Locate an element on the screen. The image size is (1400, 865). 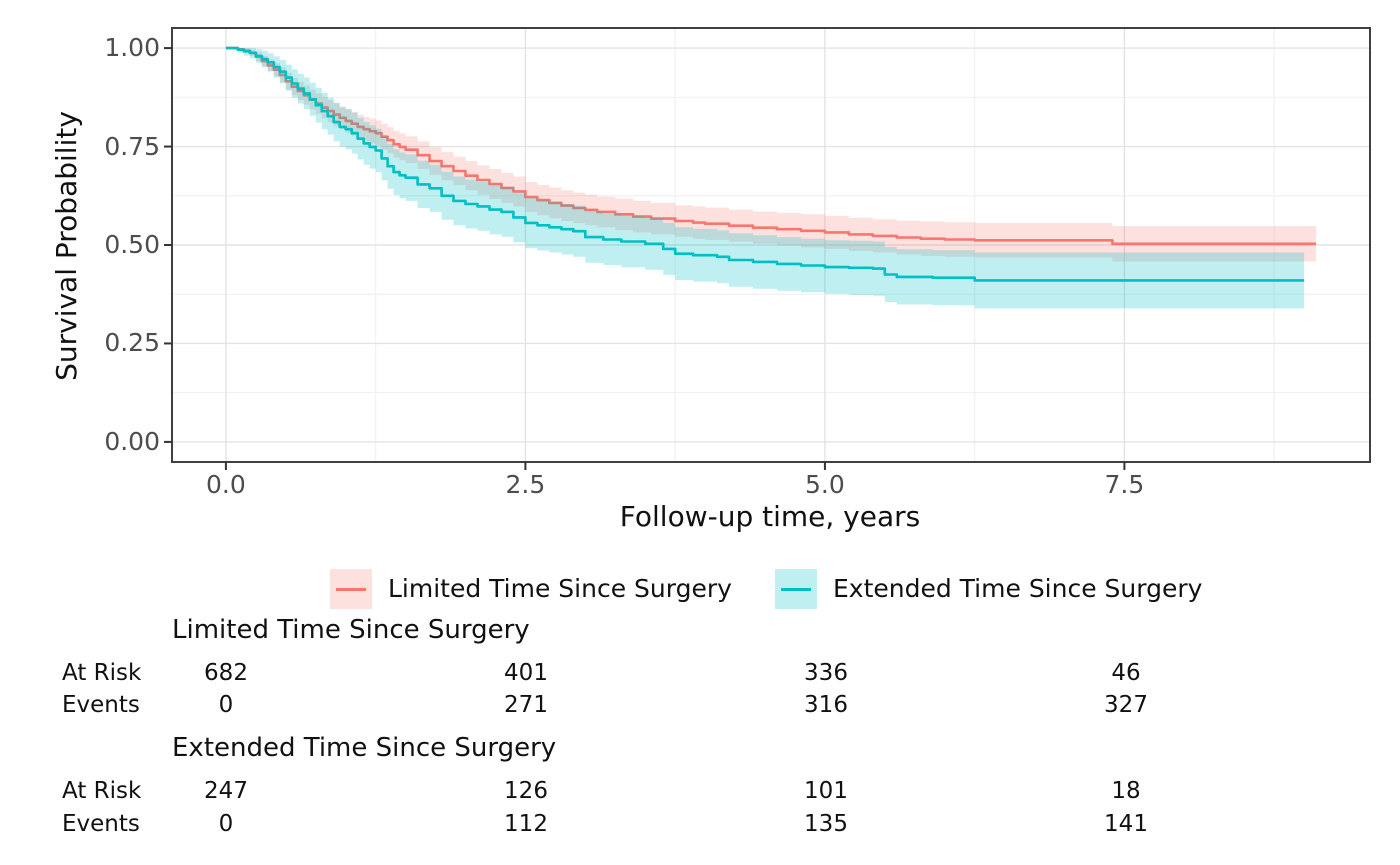
legend-swatch-limited is located at coordinates (351, 589).